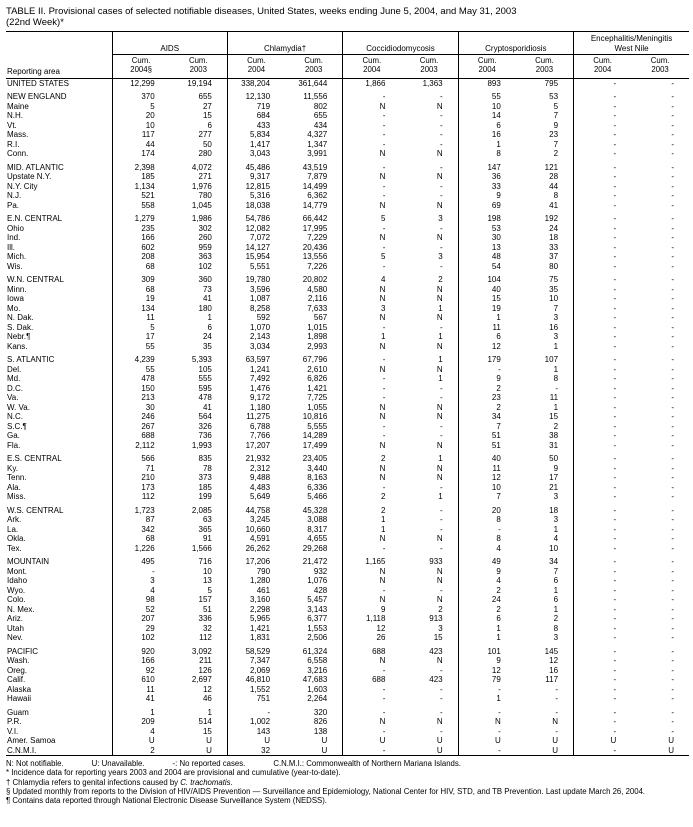 The image size is (693, 827). I want to click on year-label: 2004, so click(256, 69).